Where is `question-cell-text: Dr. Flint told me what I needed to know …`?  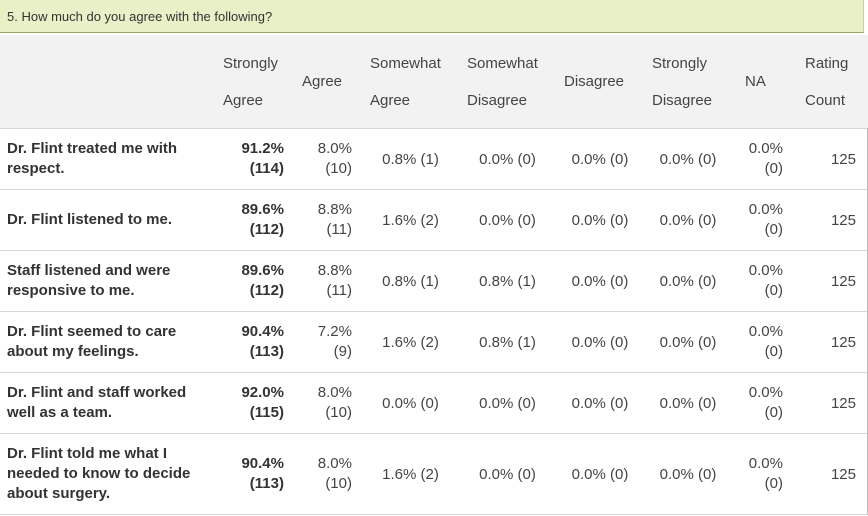 question-cell-text: Dr. Flint told me what I needed to know … is located at coordinates (99, 473).